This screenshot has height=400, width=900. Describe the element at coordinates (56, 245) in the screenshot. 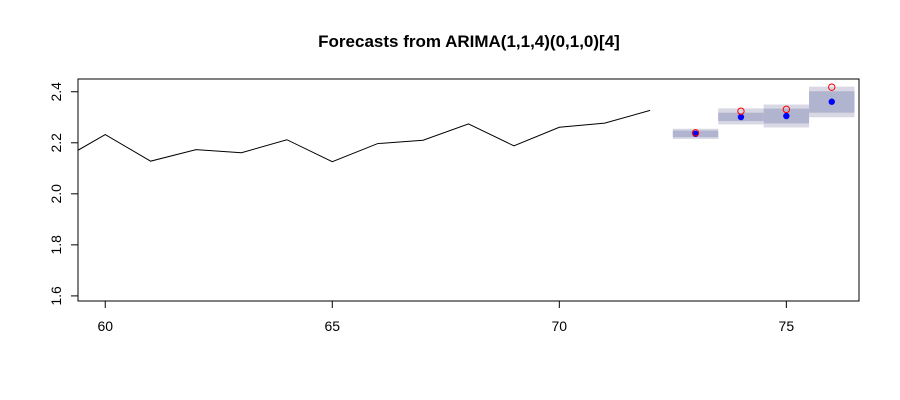

I see `y-tick-label: 1.8` at that location.